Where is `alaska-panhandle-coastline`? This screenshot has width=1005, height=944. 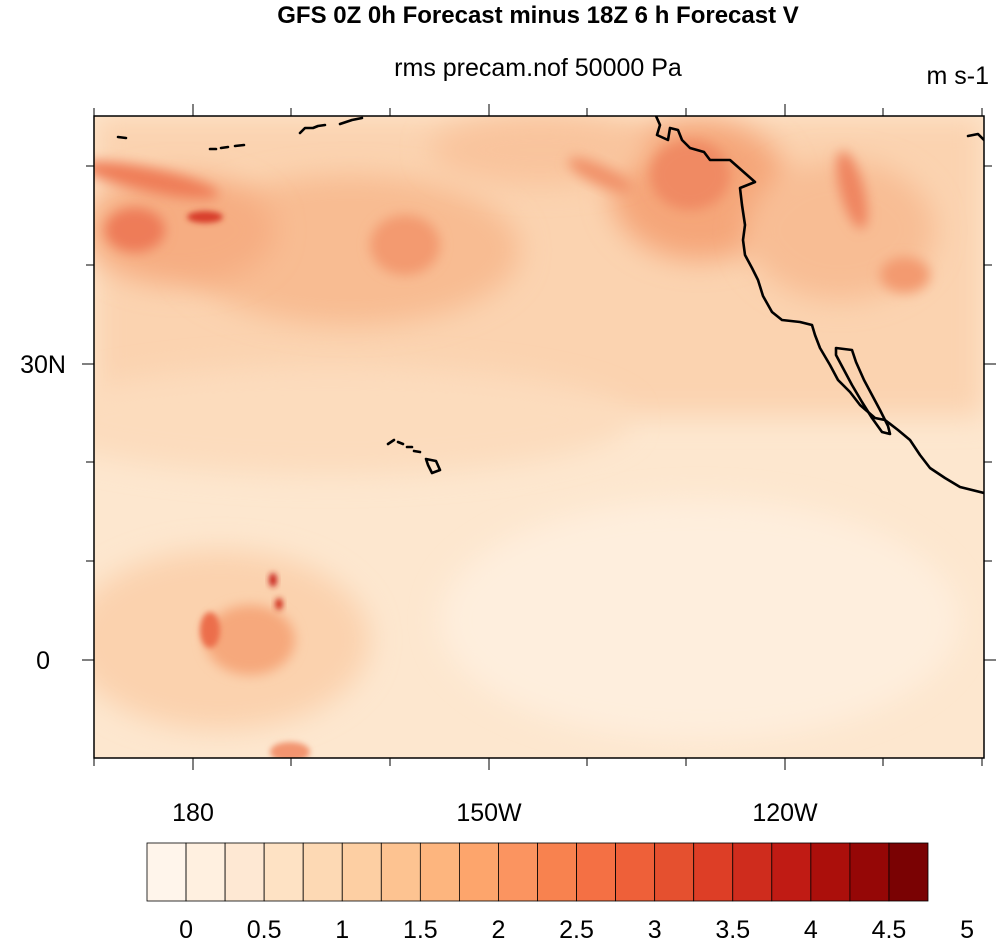 alaska-panhandle-coastline is located at coordinates (975, 137).